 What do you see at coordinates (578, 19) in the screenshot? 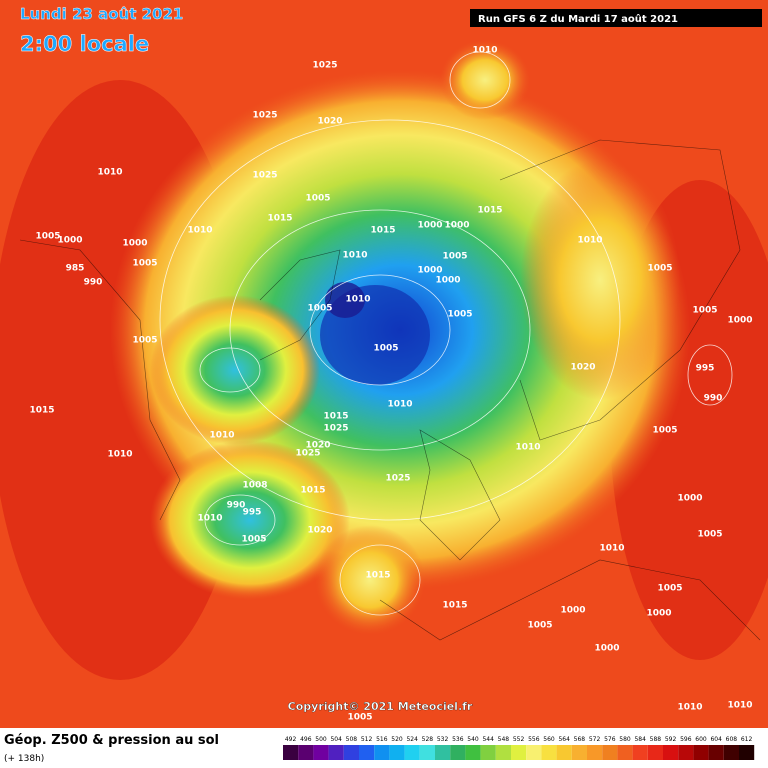
I see `run-label: Run GFS 6 Z du Mardi 17 août 2021` at bounding box center [578, 19].